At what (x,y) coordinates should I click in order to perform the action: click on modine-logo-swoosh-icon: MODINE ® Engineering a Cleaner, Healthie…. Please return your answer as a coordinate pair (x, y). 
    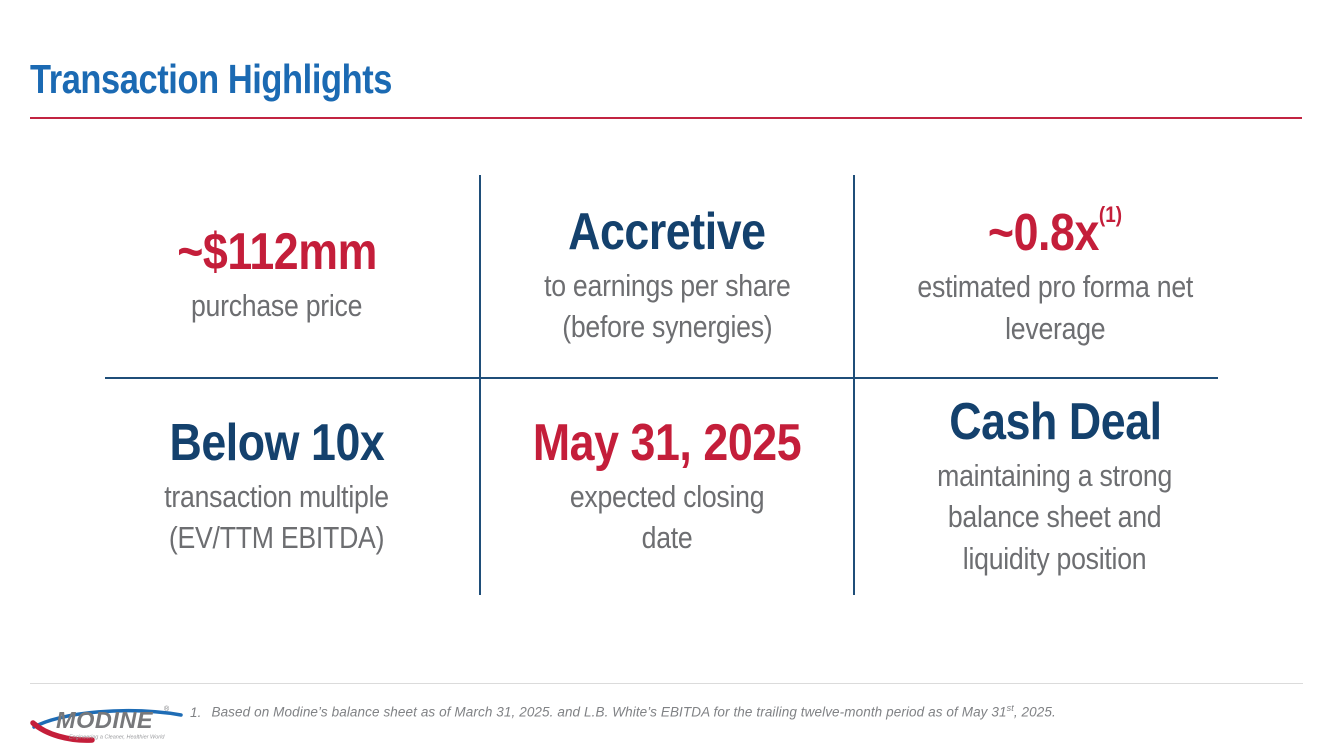
    Looking at the image, I should click on (106, 724).